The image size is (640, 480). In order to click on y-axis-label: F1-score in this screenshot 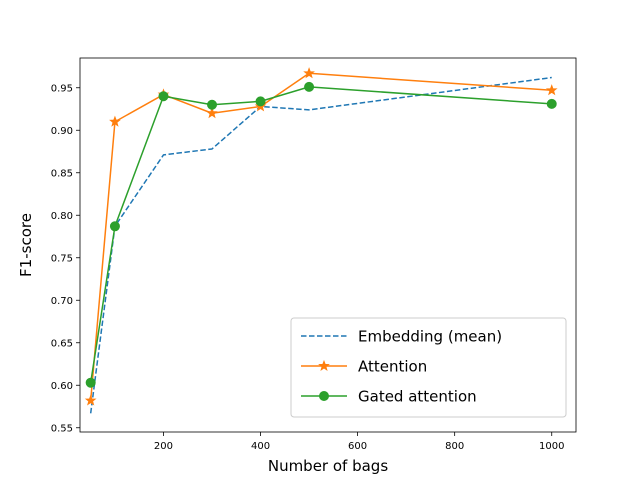, I will do `click(26, 245)`.